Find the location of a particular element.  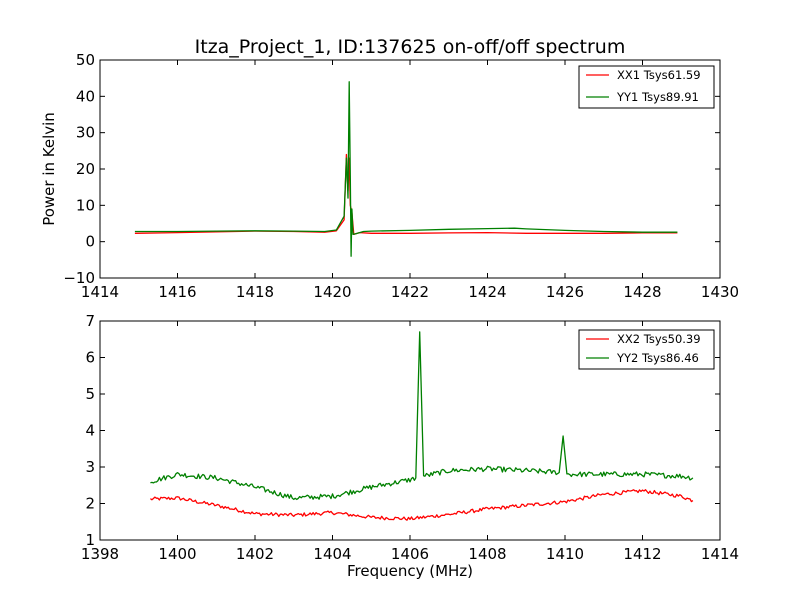

top-x-tick-label: 1418 is located at coordinates (255, 292).